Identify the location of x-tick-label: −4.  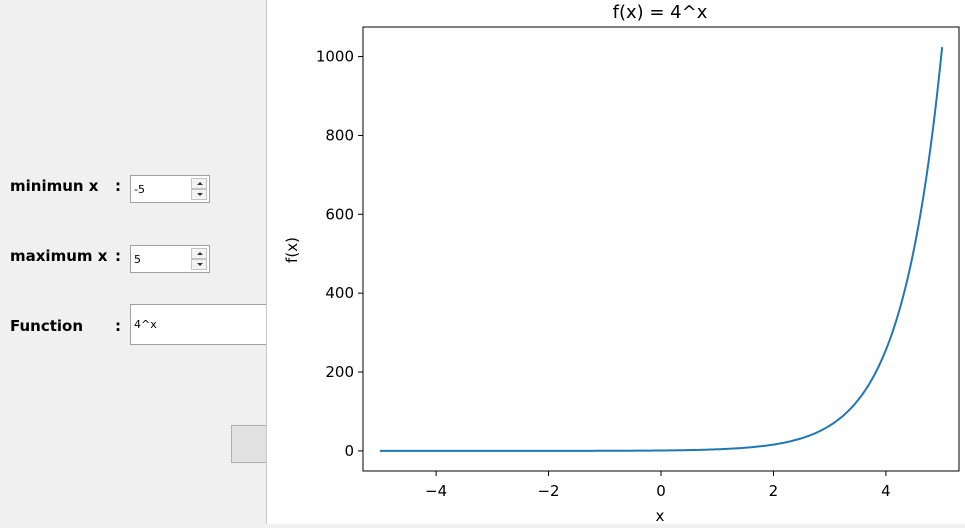
(436, 491).